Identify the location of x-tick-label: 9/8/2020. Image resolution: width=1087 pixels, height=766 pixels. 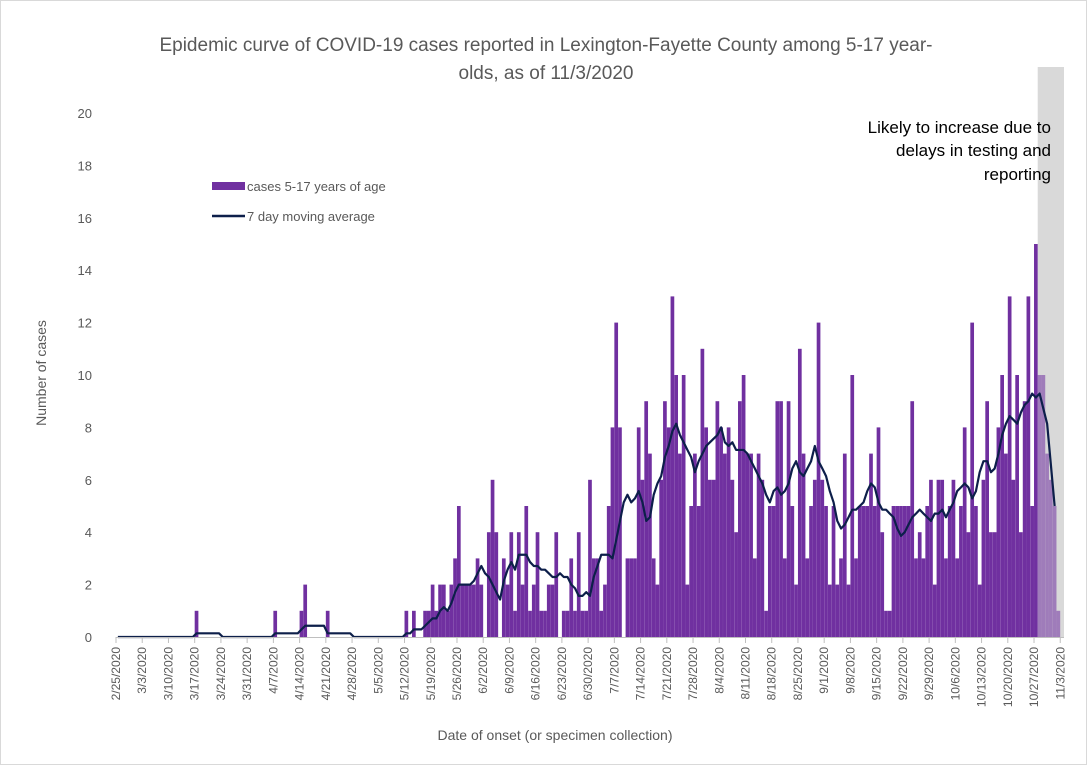
(850, 670).